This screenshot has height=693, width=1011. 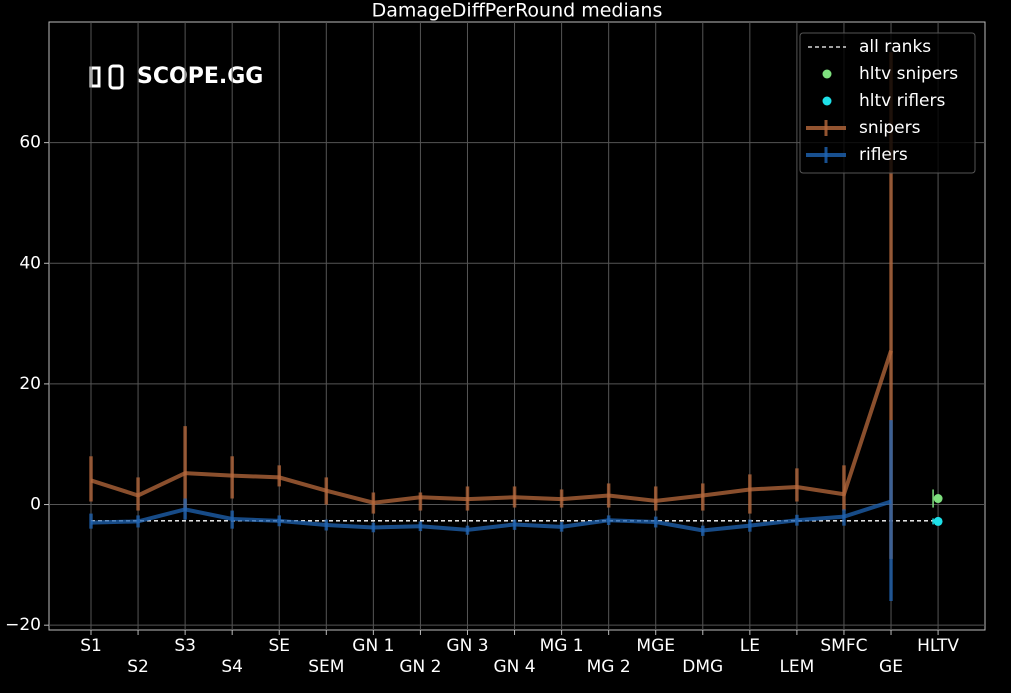 I want to click on watermark: SCOPE.GG, so click(x=200, y=76).